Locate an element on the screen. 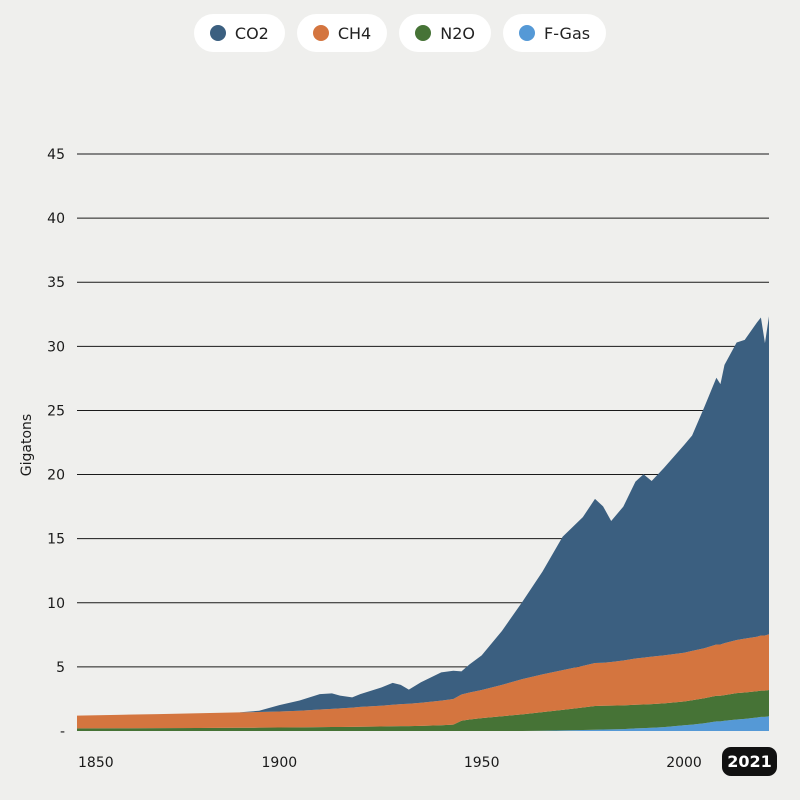  x-tick-label: 2000 is located at coordinates (684, 763).